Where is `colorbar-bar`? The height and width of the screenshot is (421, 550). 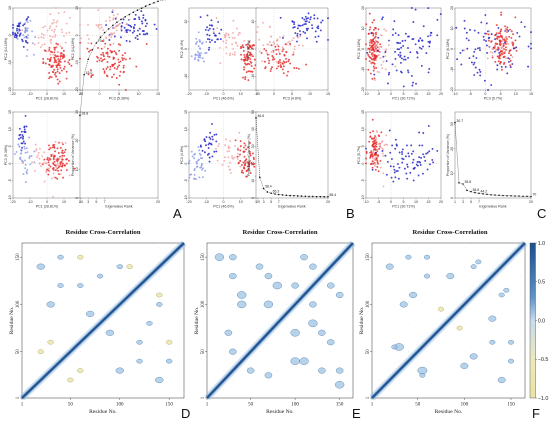 colorbar-bar is located at coordinates (532, 320).